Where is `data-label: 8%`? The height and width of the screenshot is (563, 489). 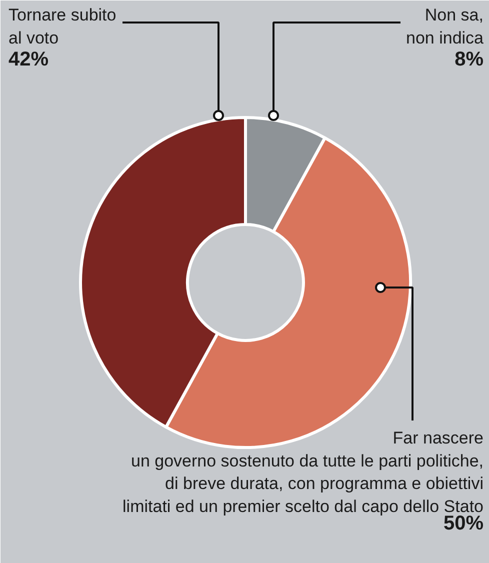 data-label: 8% is located at coordinates (469, 59).